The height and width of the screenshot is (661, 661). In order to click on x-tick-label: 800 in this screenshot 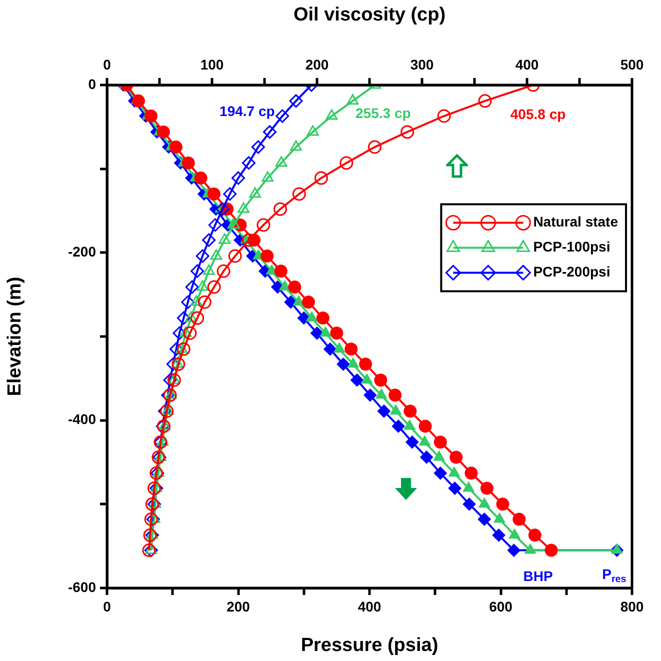, I will do `click(632, 606)`.